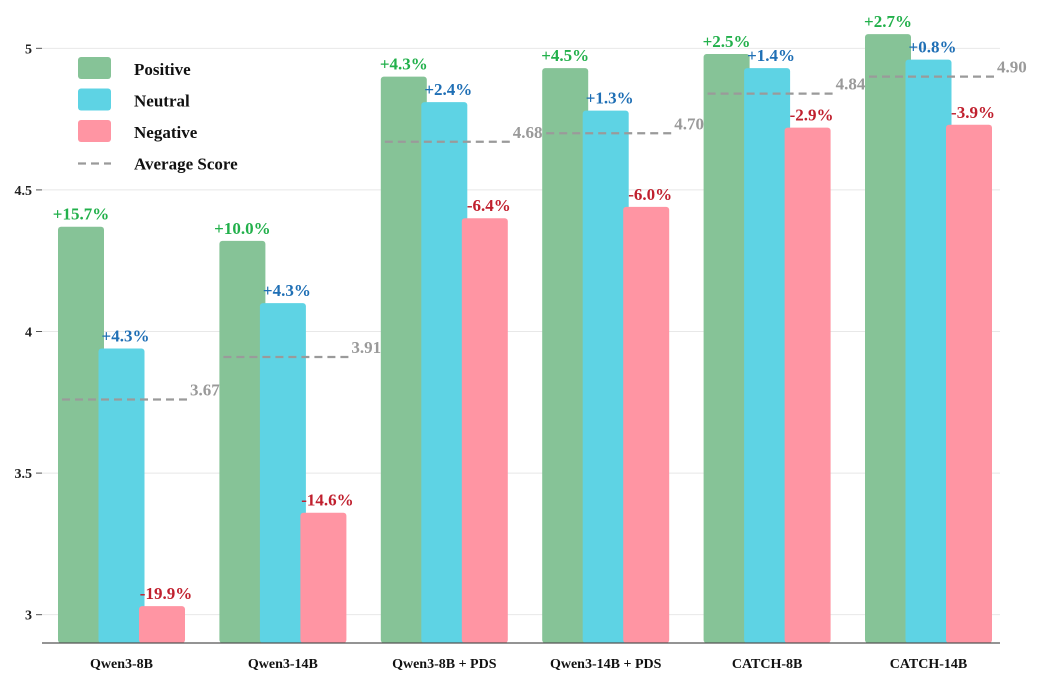 The height and width of the screenshot is (687, 1038). Describe the element at coordinates (24, 474) in the screenshot. I see `y-tick-label: 3.5` at that location.